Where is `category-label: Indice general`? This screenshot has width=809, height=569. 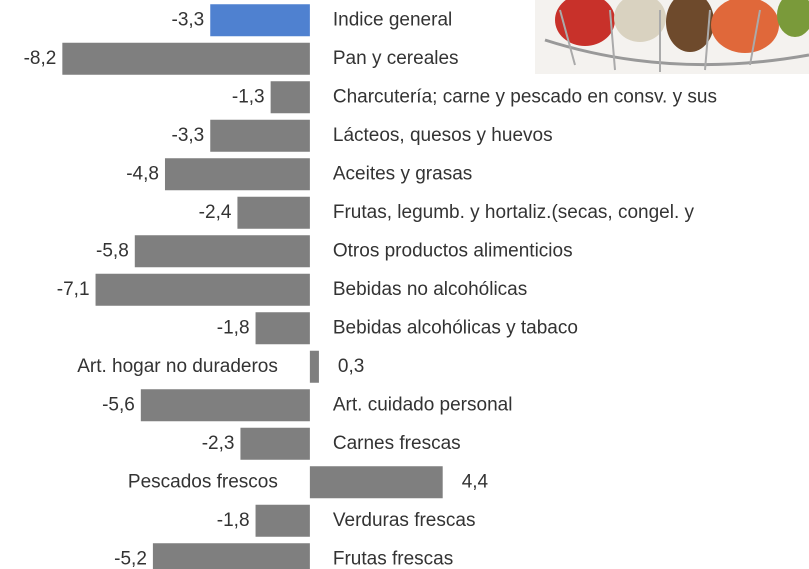
category-label: Indice general is located at coordinates (392, 19).